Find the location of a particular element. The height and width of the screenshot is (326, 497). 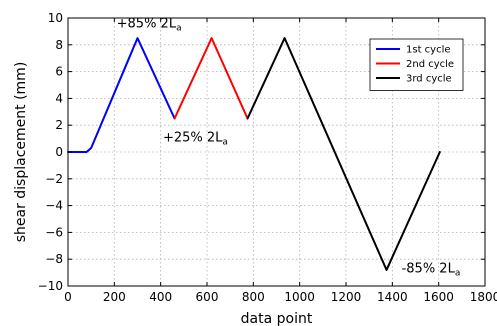

y-tick-label: −6 is located at coordinates (54, 232).